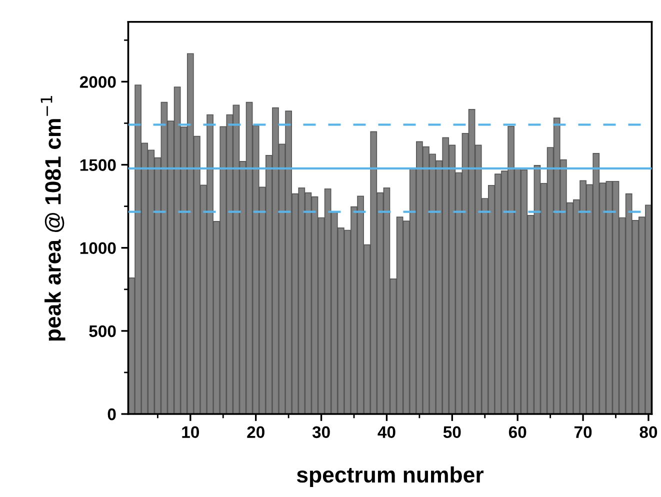  I want to click on y-tick-label: 0, so click(112, 414).